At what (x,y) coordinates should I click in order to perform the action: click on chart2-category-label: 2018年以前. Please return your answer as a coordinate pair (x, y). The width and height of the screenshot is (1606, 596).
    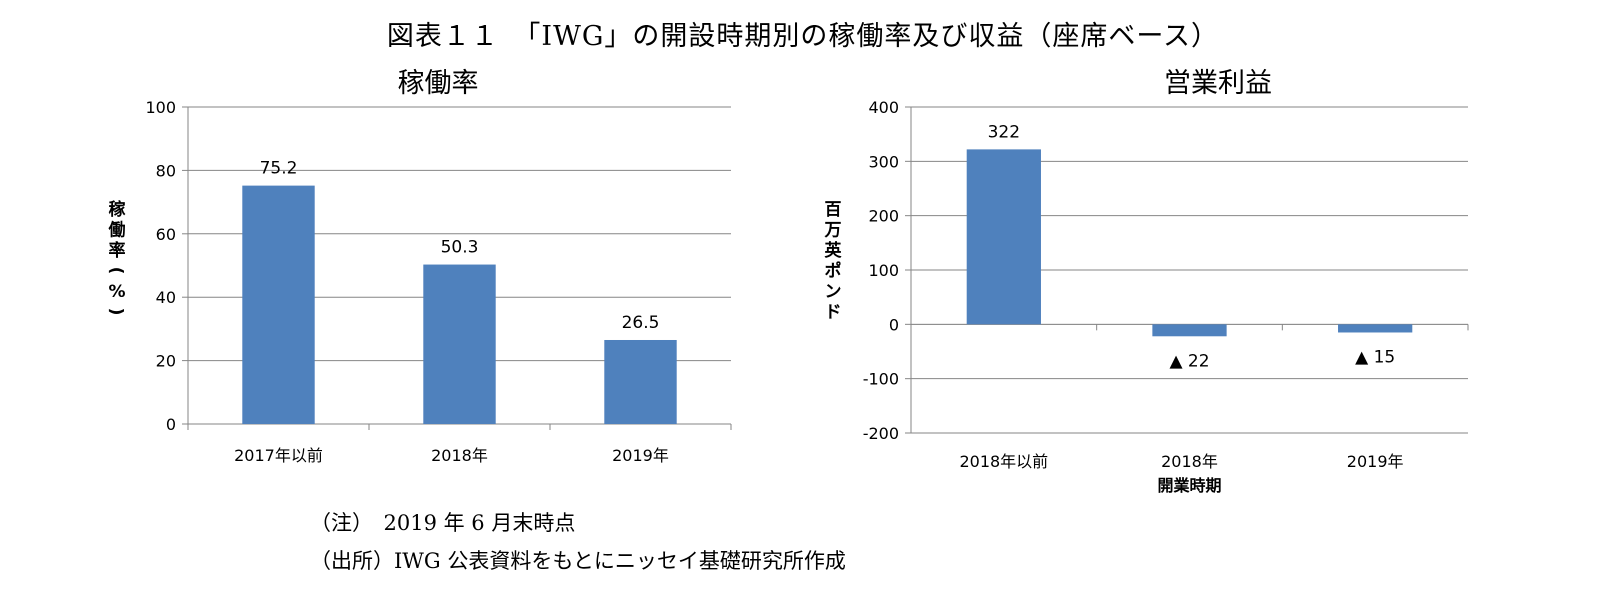
    Looking at the image, I should click on (1003, 461).